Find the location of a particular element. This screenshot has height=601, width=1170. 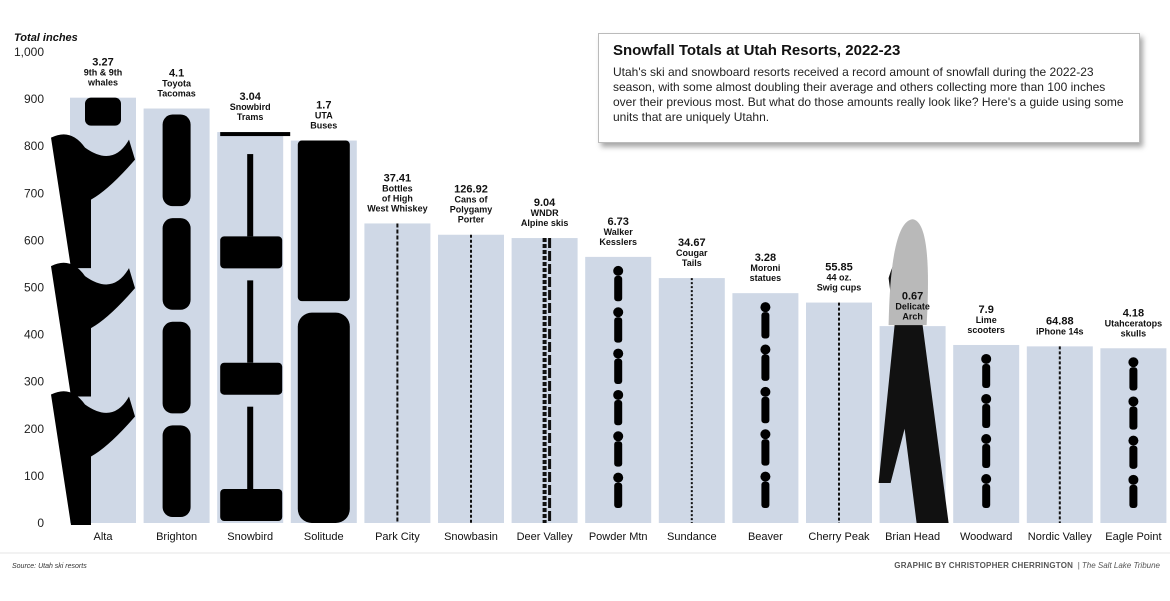

unit-name-label: Porter is located at coordinates (471, 220).